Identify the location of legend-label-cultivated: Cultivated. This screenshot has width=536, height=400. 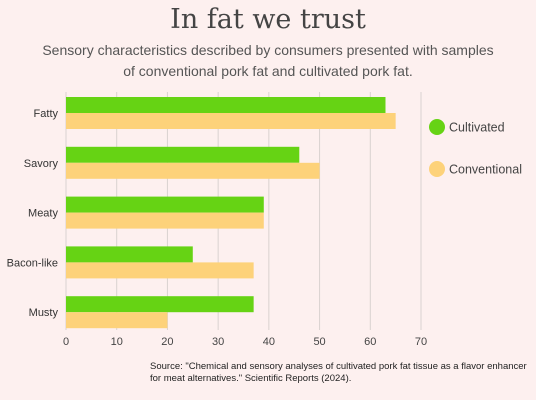
(477, 128).